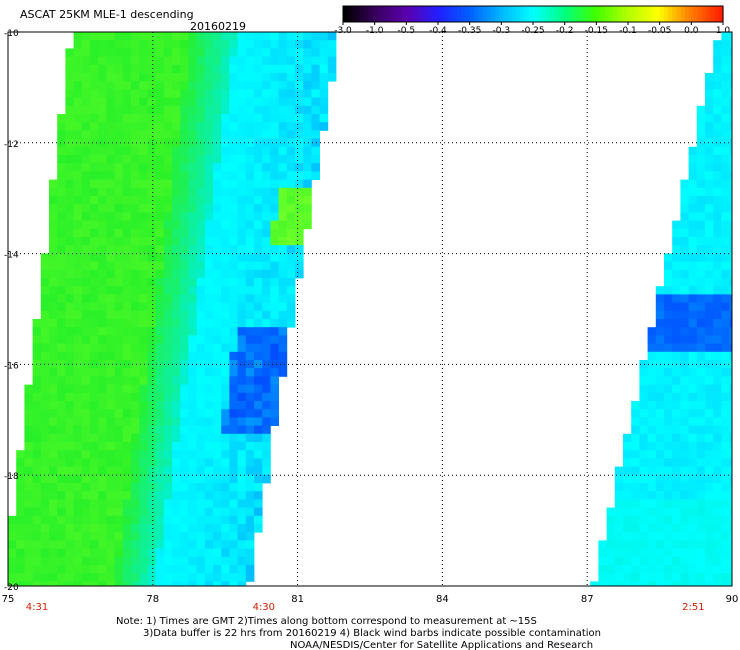 The image size is (740, 650). What do you see at coordinates (723, 31) in the screenshot?
I see `colorbar-label: 1.0` at bounding box center [723, 31].